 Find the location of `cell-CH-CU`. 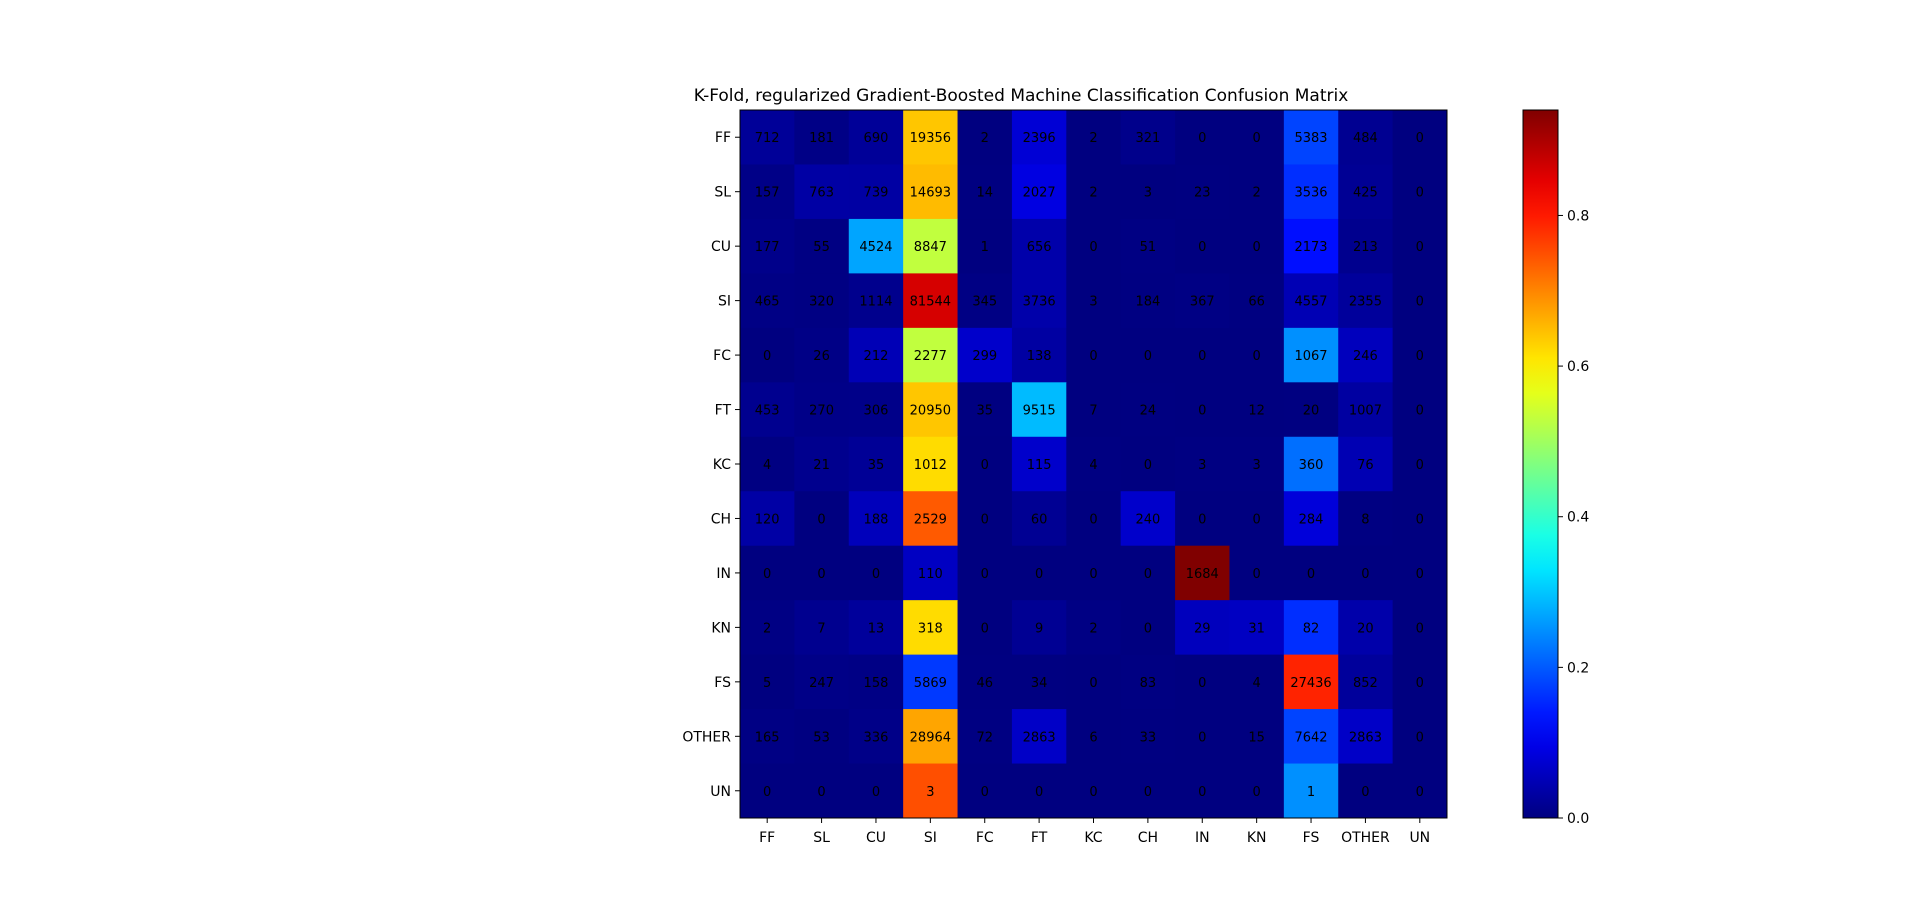

cell-CH-CU is located at coordinates (876, 519).